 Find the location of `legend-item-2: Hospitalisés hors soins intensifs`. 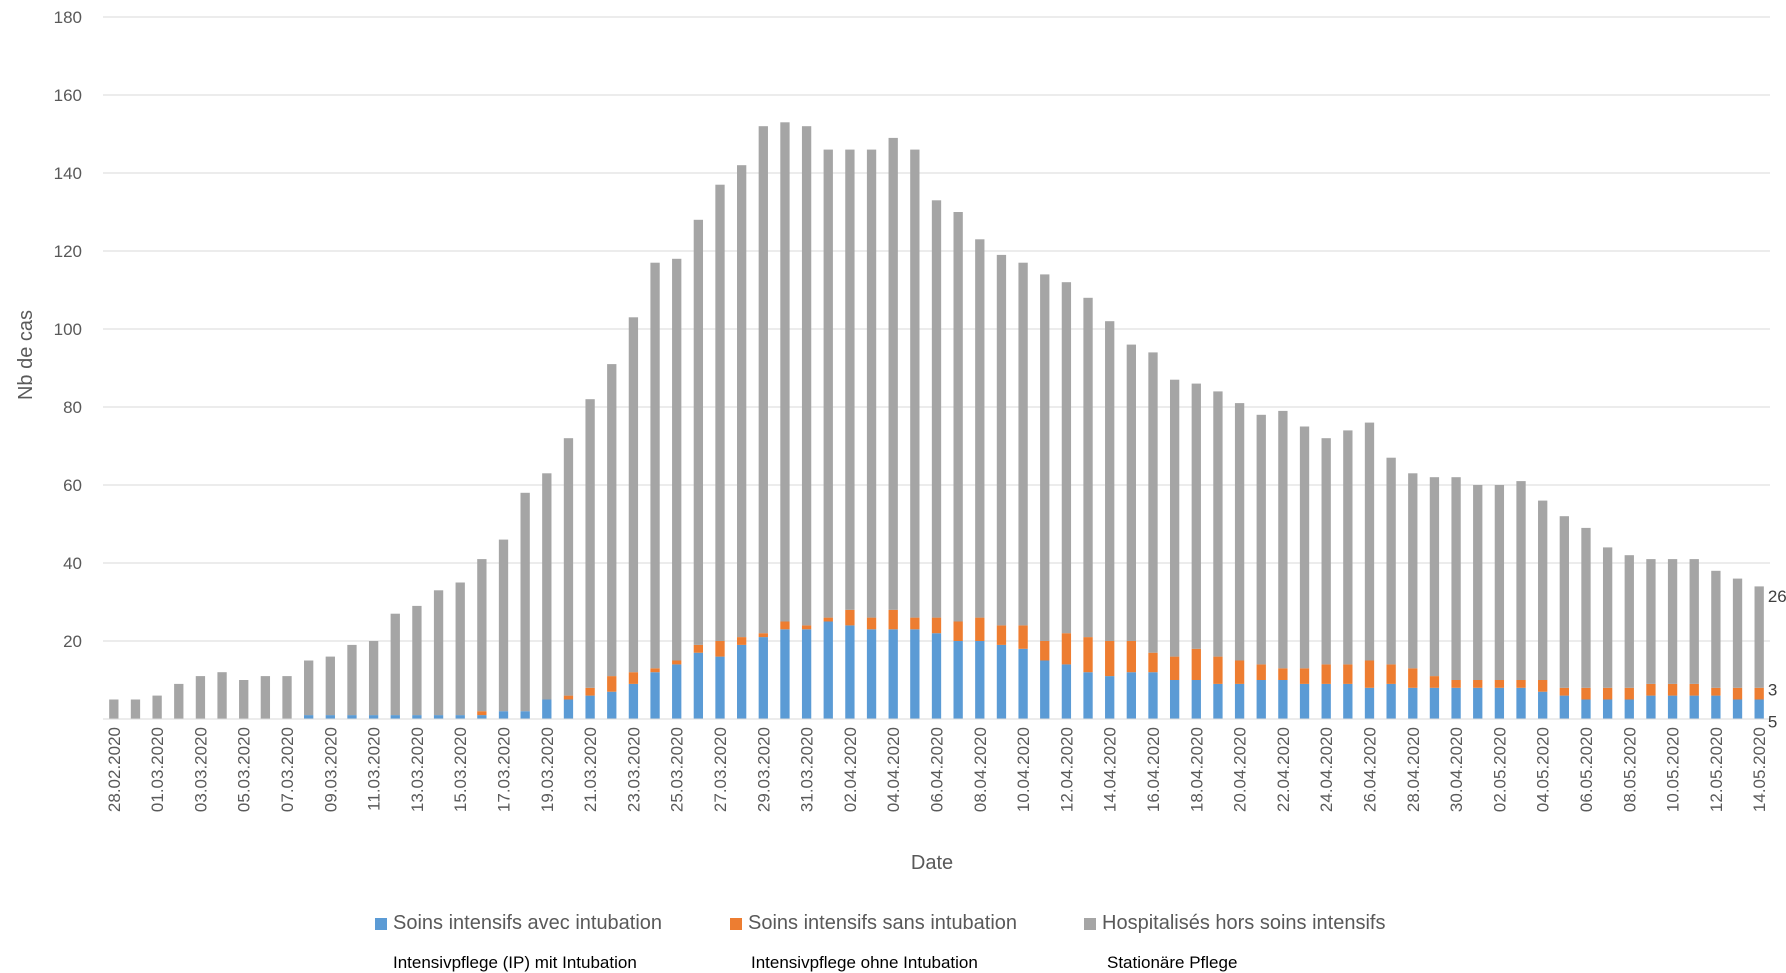

legend-item-2: Hospitalisés hors soins intensifs is located at coordinates (1234, 923).